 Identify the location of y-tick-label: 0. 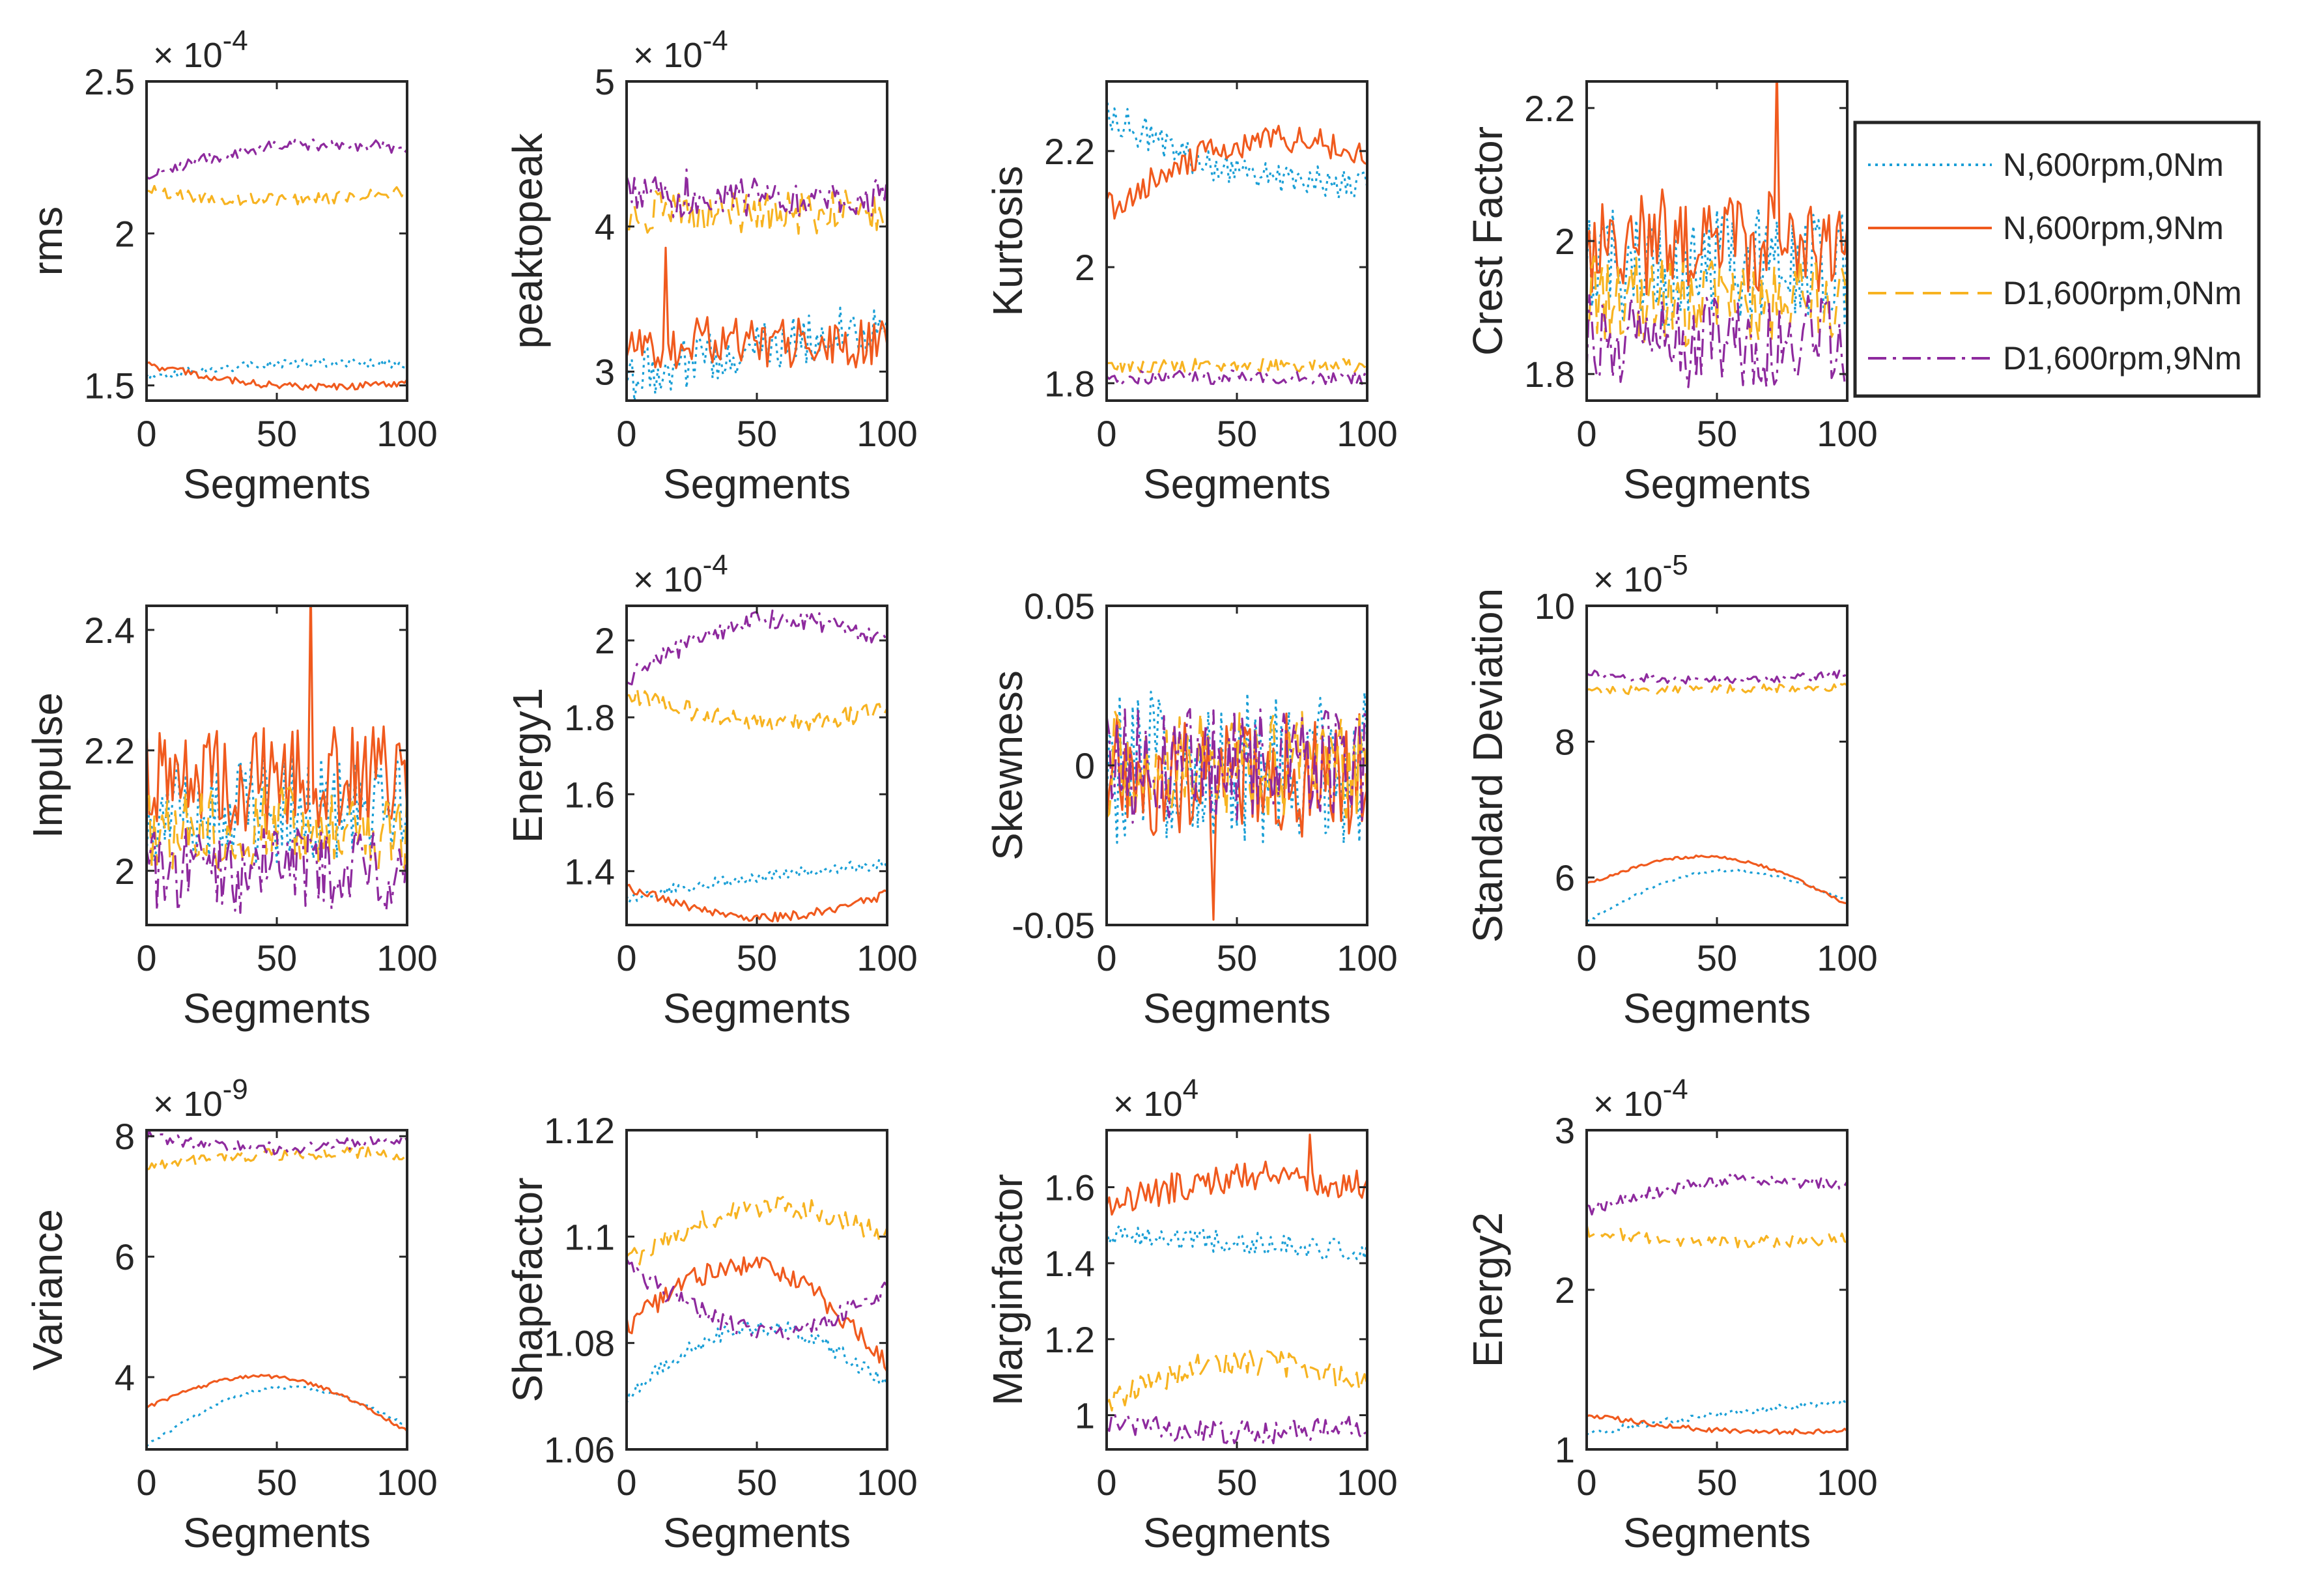
(1085, 766).